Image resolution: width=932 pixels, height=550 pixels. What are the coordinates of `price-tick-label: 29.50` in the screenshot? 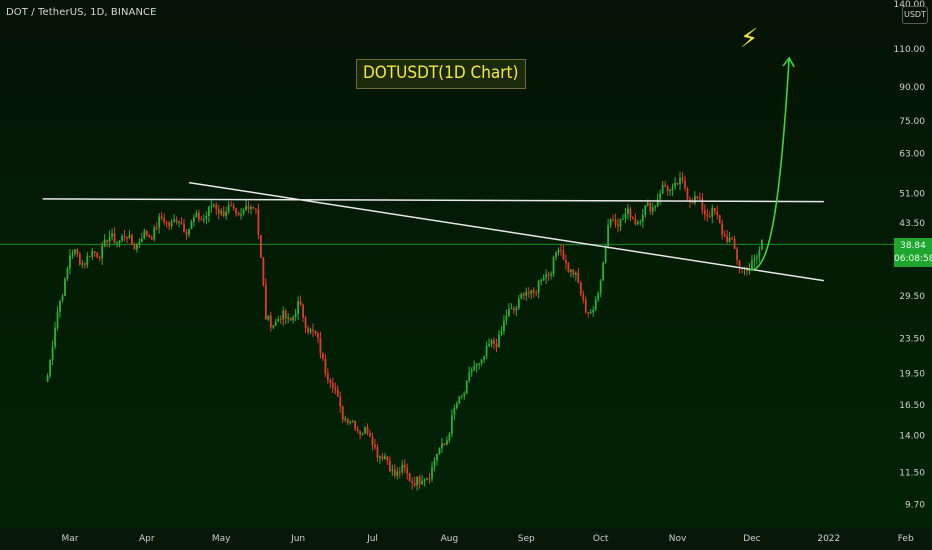 It's located at (912, 297).